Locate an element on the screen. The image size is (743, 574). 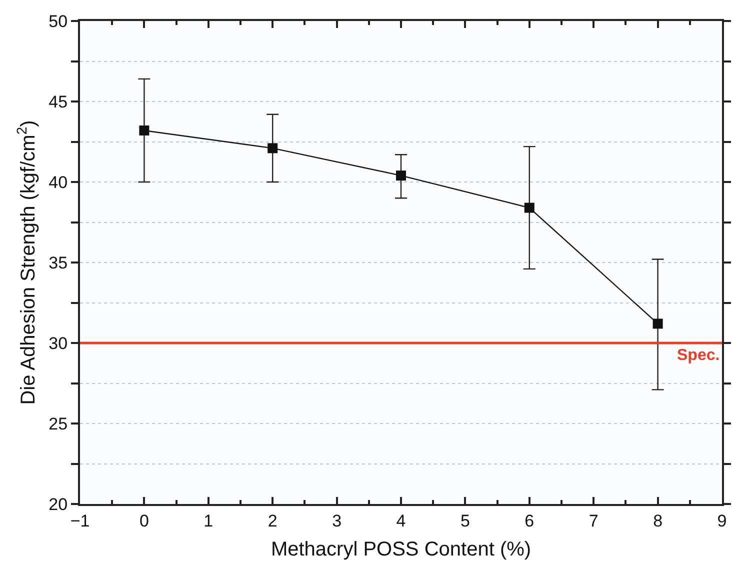
x-axis-title: Methacryl POSS Content (%) is located at coordinates (401, 549).